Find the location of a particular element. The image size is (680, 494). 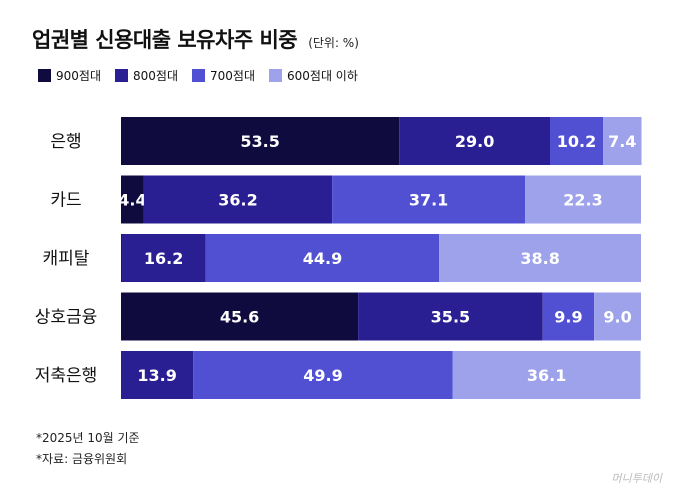

legend-item-600: 600점대 이하 is located at coordinates (313, 75).